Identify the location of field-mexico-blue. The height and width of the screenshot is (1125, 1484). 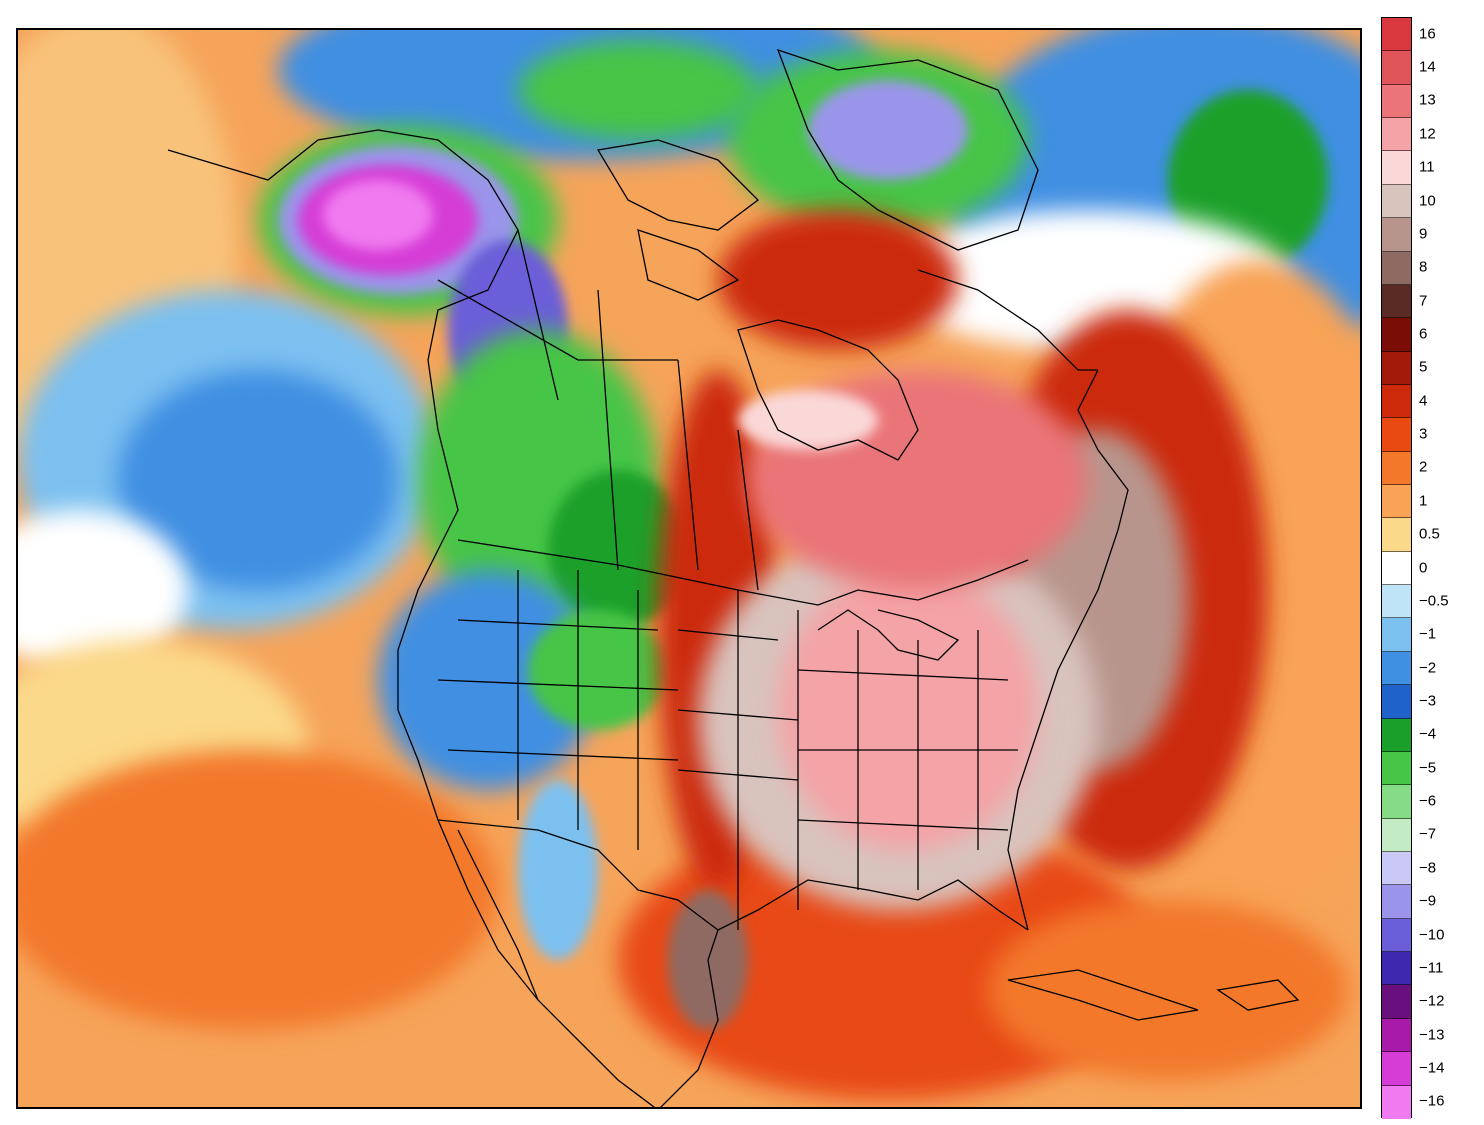
(558, 870).